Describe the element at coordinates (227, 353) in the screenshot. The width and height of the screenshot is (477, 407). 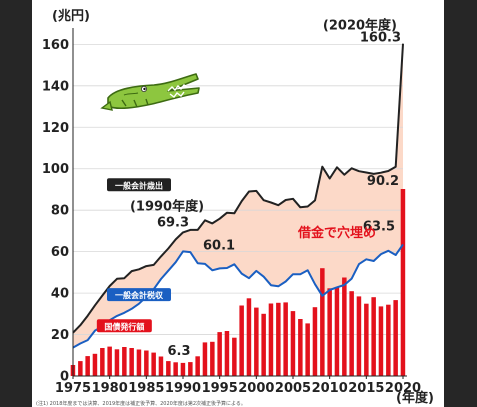
I see `bar-1996` at that location.